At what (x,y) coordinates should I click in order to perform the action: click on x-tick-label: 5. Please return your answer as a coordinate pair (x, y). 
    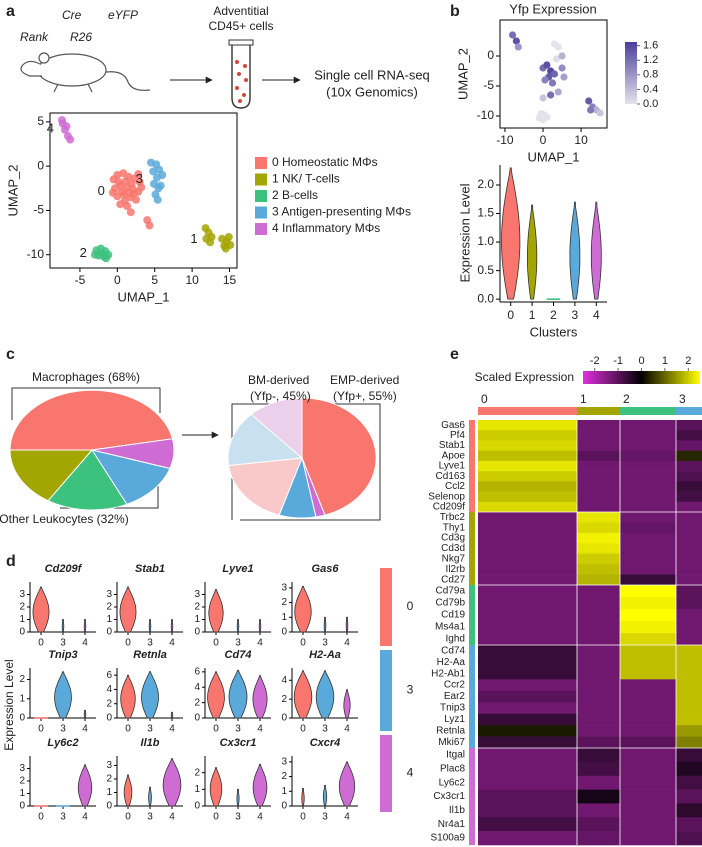
    Looking at the image, I should click on (154, 280).